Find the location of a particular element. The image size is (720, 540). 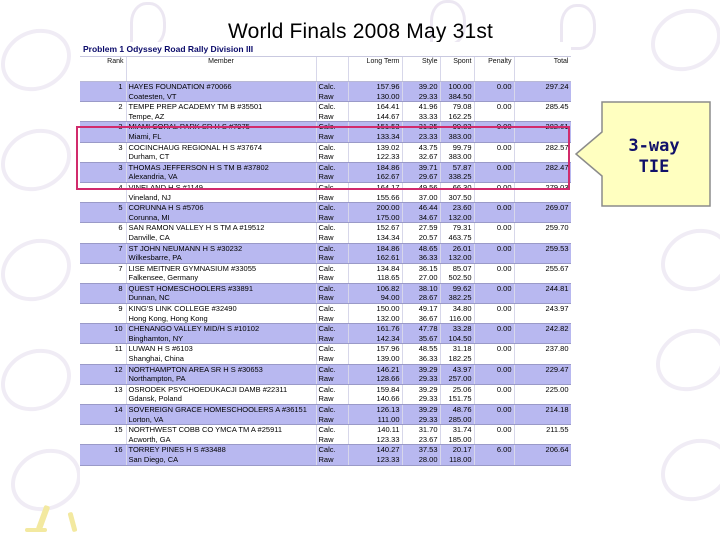

style-cell: 27.59 is located at coordinates (421, 227).